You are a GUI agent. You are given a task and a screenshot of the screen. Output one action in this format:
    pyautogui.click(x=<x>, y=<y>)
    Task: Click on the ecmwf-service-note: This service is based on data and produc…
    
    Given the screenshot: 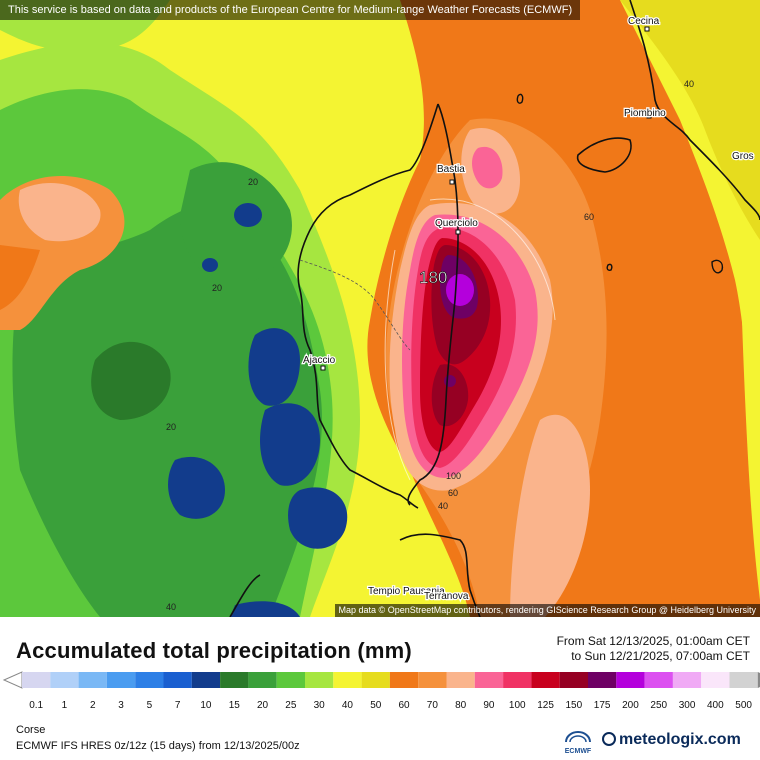 What is the action you would take?
    pyautogui.click(x=290, y=10)
    